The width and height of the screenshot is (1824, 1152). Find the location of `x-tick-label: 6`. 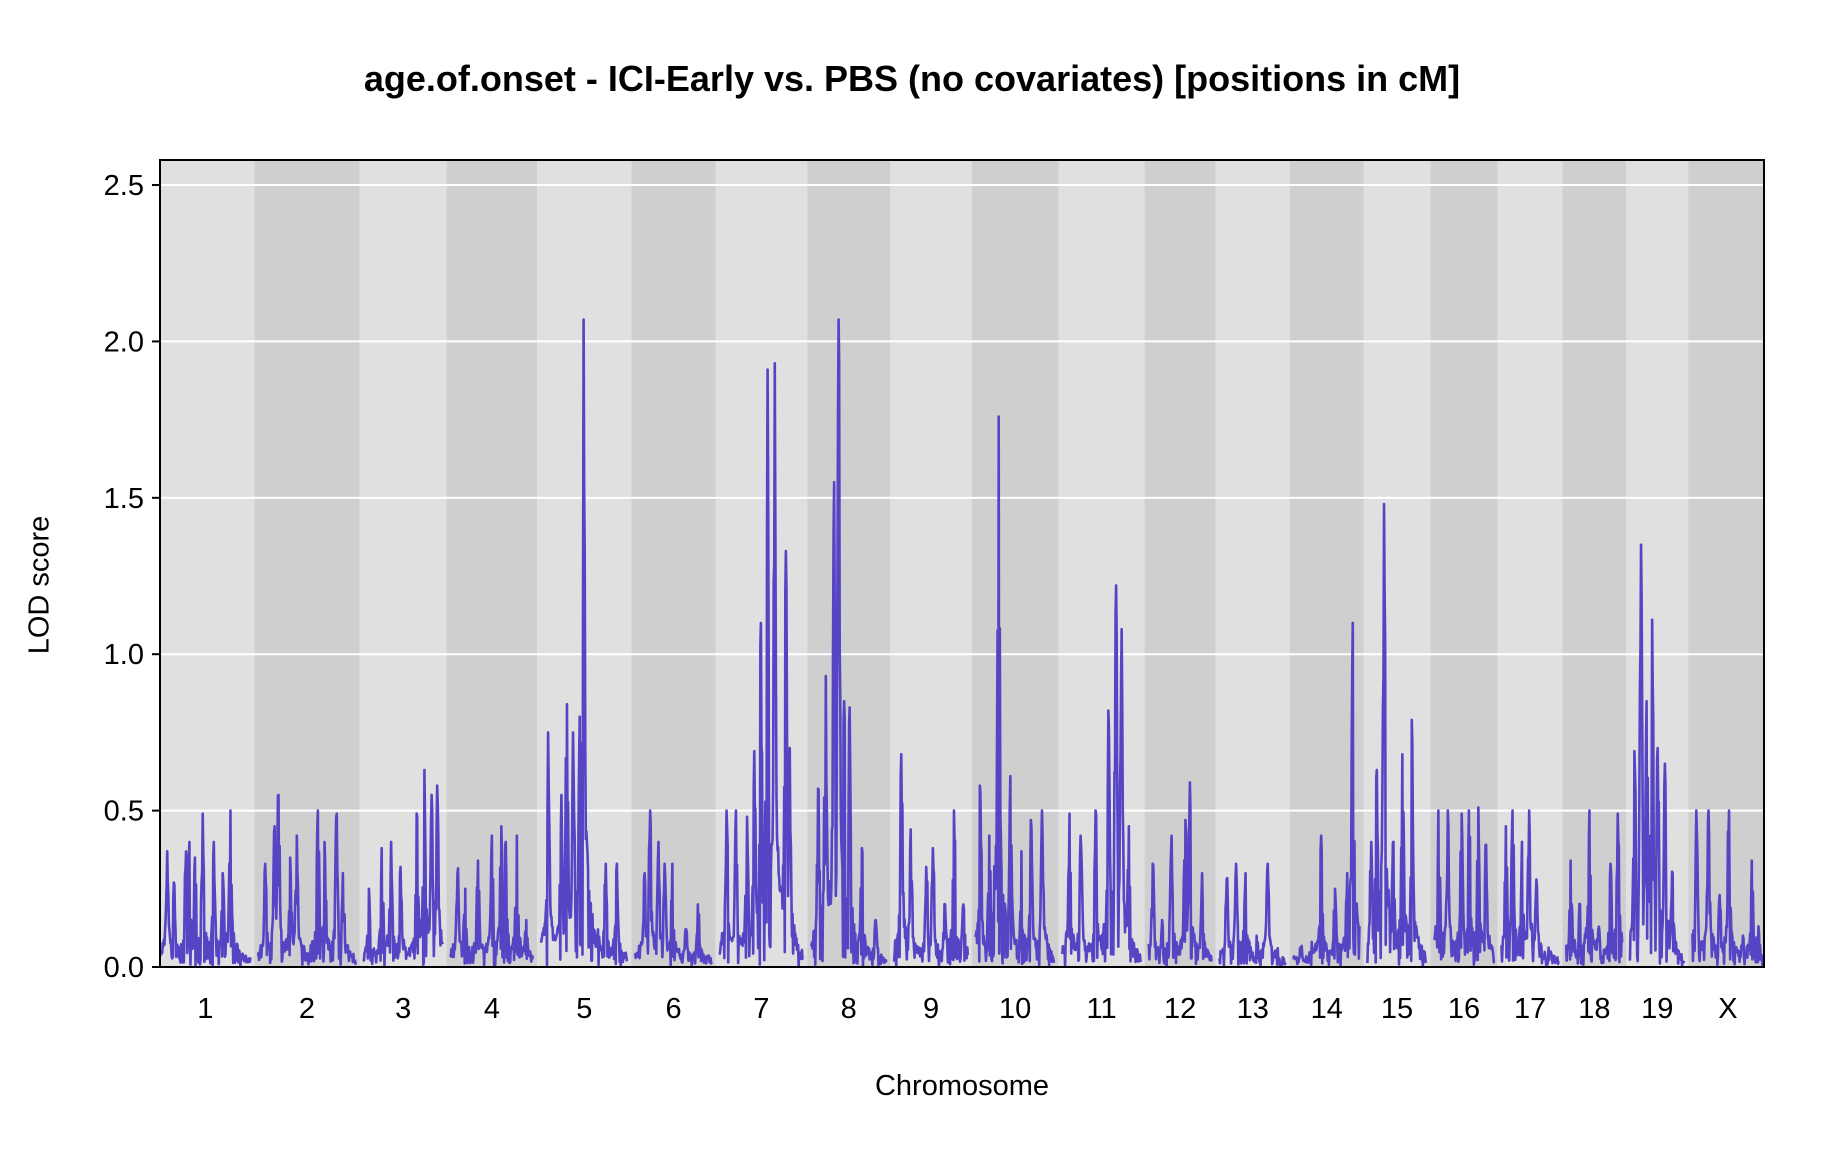

x-tick-label: 6 is located at coordinates (673, 1009).